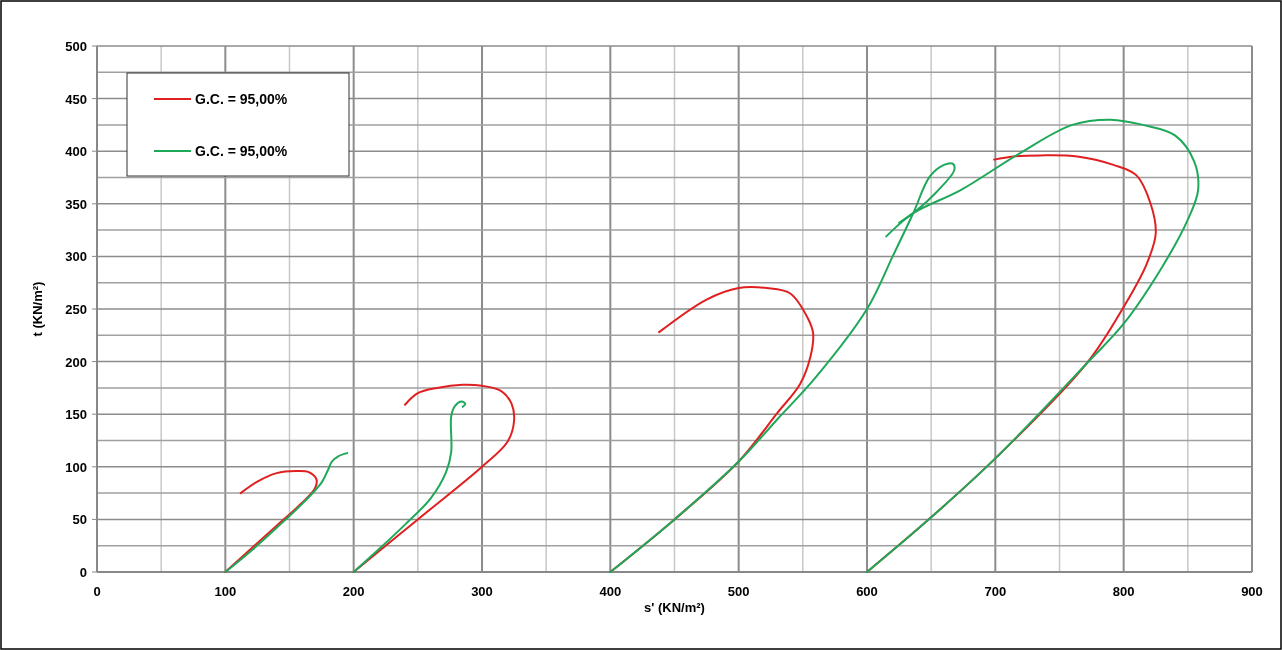 This screenshot has width=1282, height=650. Describe the element at coordinates (674, 607) in the screenshot. I see `x-axis-title: s' (KN/m²)` at that location.